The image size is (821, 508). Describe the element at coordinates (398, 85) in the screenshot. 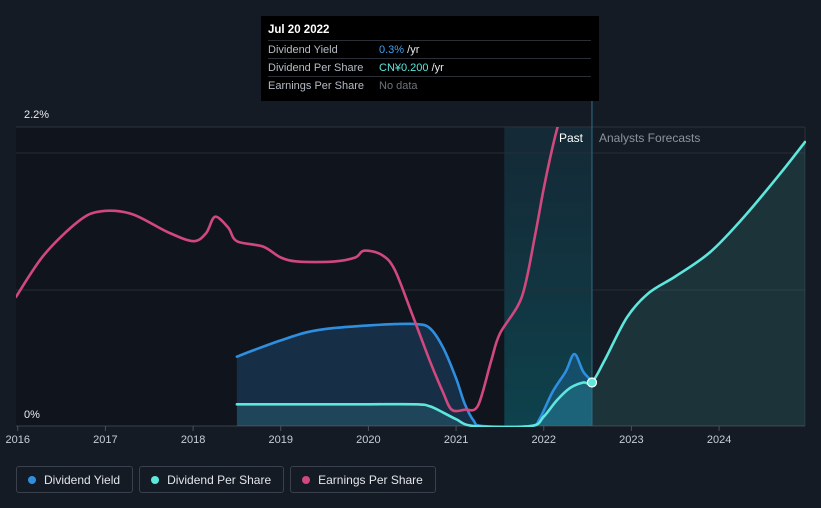

I see `tooltip-earnings-per-share-value: No data` at that location.